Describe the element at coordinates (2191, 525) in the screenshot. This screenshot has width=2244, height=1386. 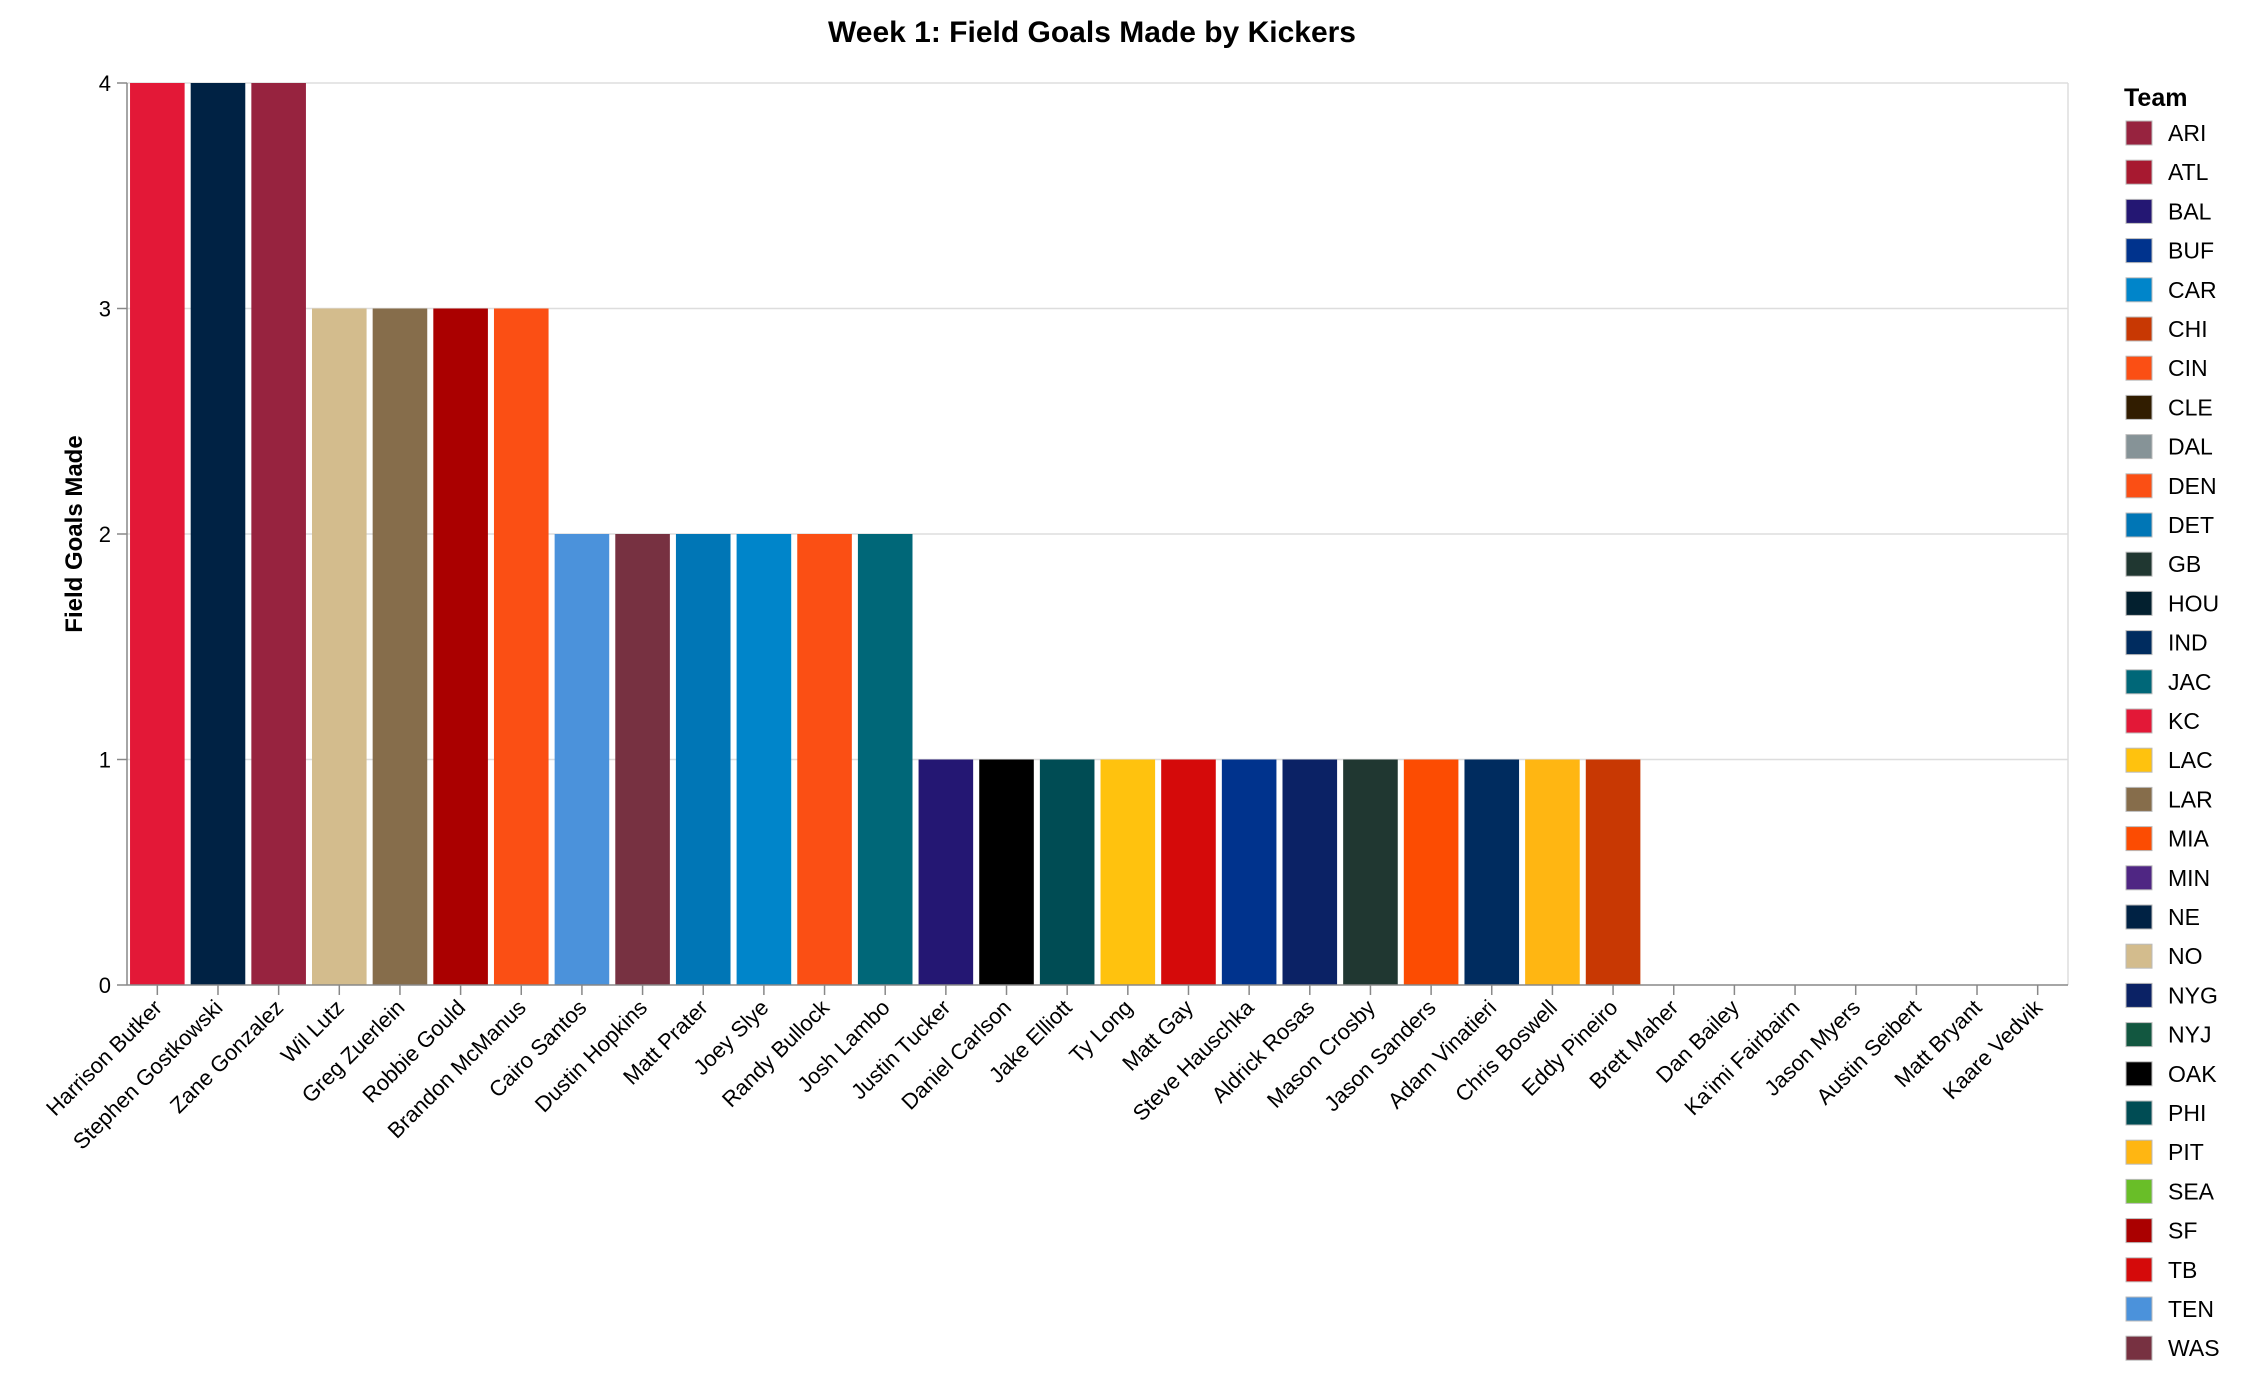
I see `legend-label: DET` at that location.